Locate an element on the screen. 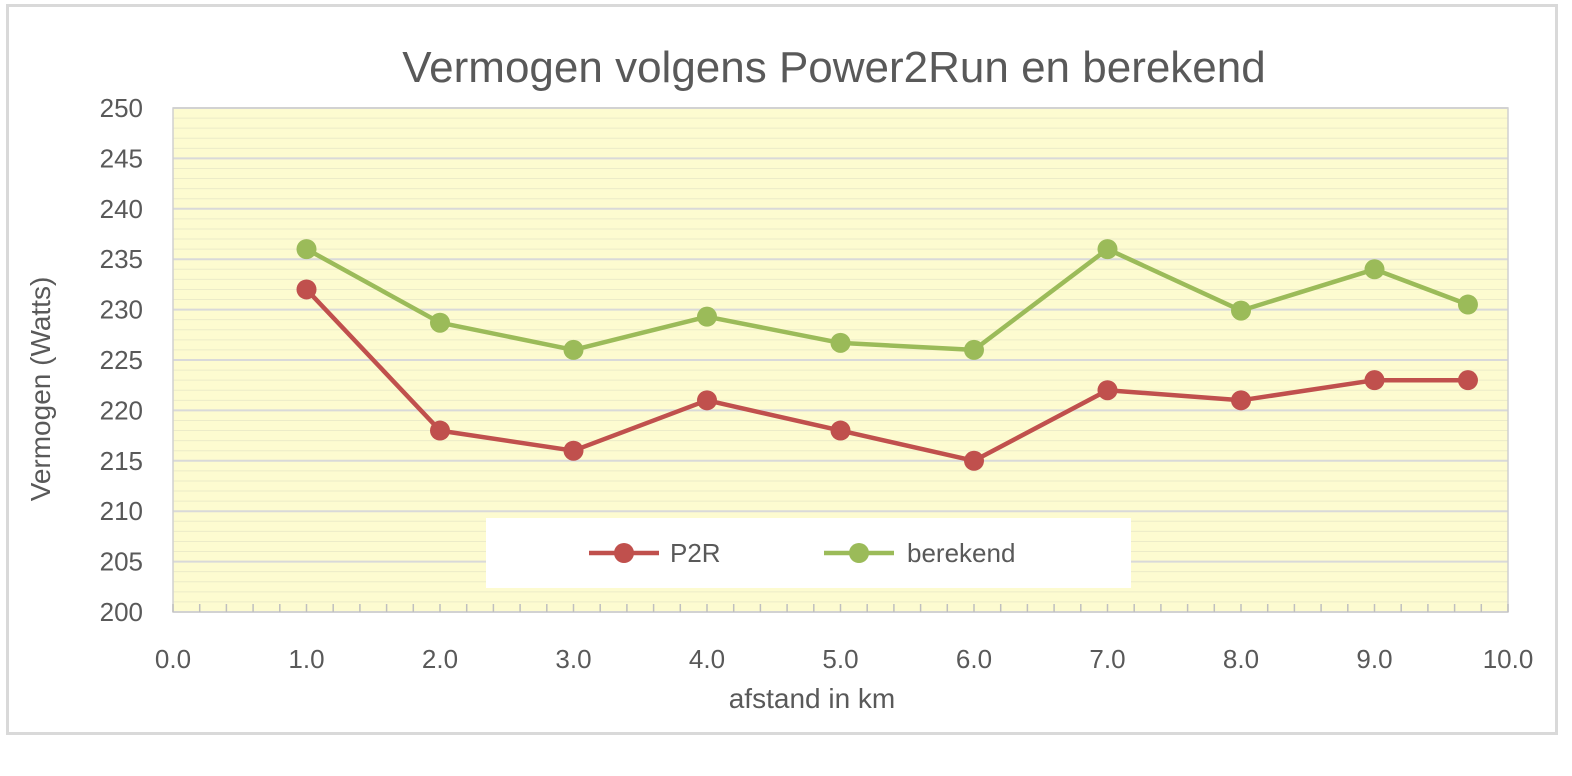 This screenshot has height=776, width=1572. x-tick-label: 3.0 is located at coordinates (573, 659).